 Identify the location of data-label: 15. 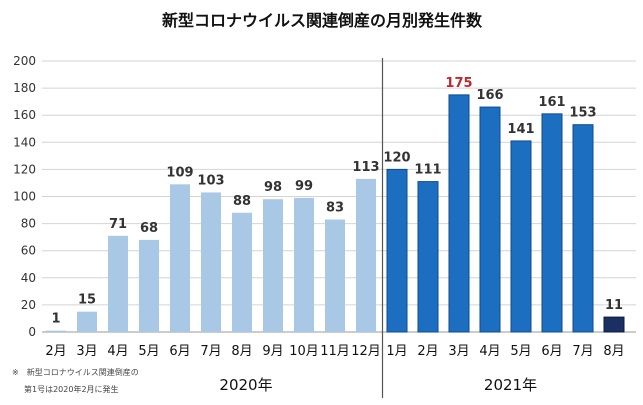
(87, 300).